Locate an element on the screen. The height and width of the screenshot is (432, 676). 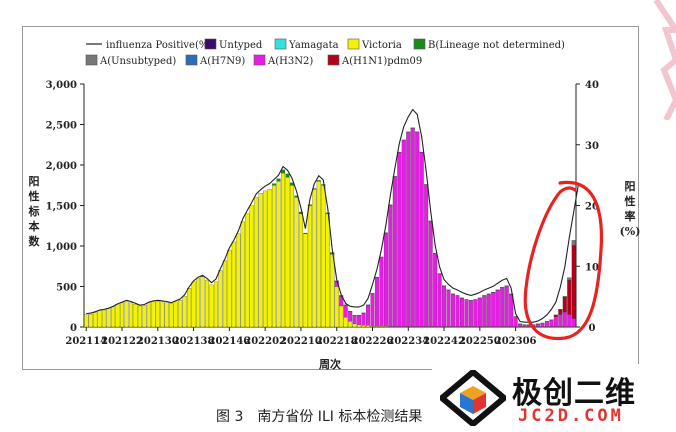
x-tick-label: 202122 is located at coordinates (122, 341).